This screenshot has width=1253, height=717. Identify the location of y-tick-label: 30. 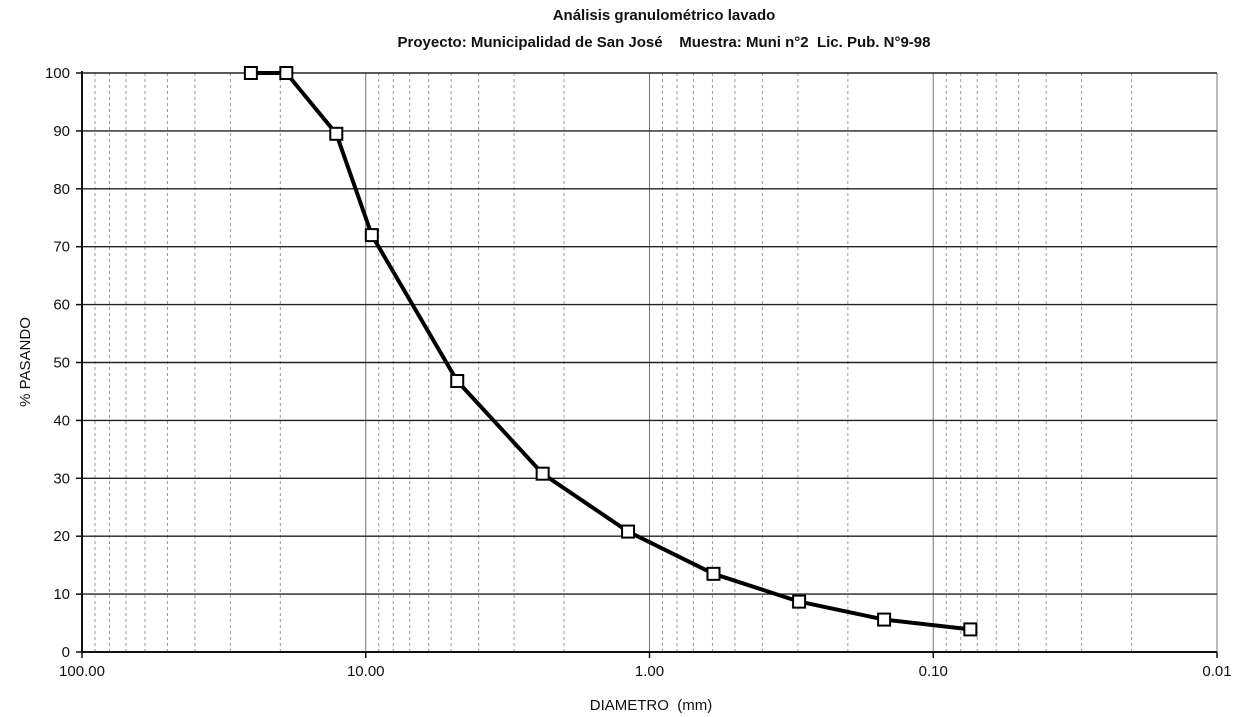
(61, 478).